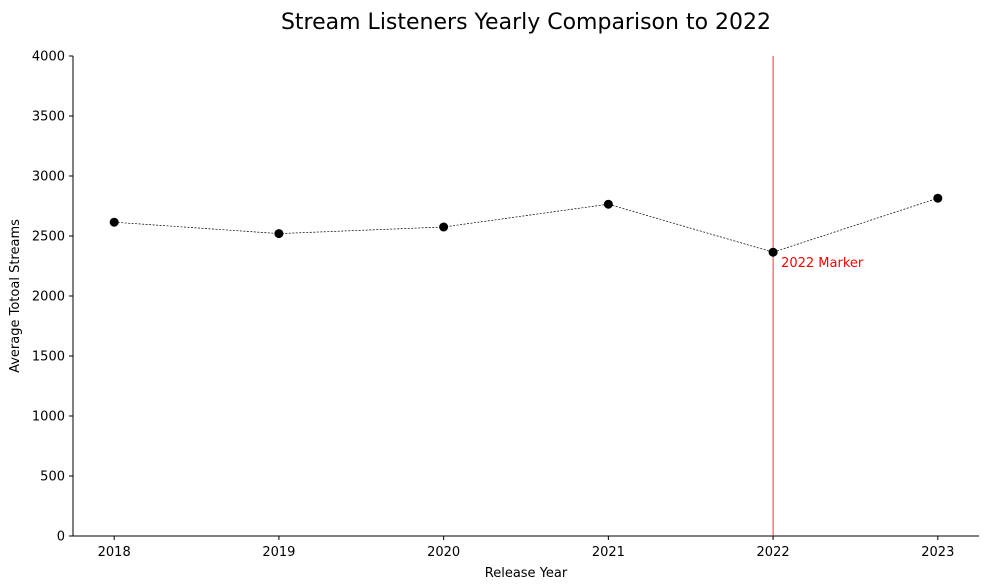  Describe the element at coordinates (937, 552) in the screenshot. I see `x-tick-label: 2023` at that location.